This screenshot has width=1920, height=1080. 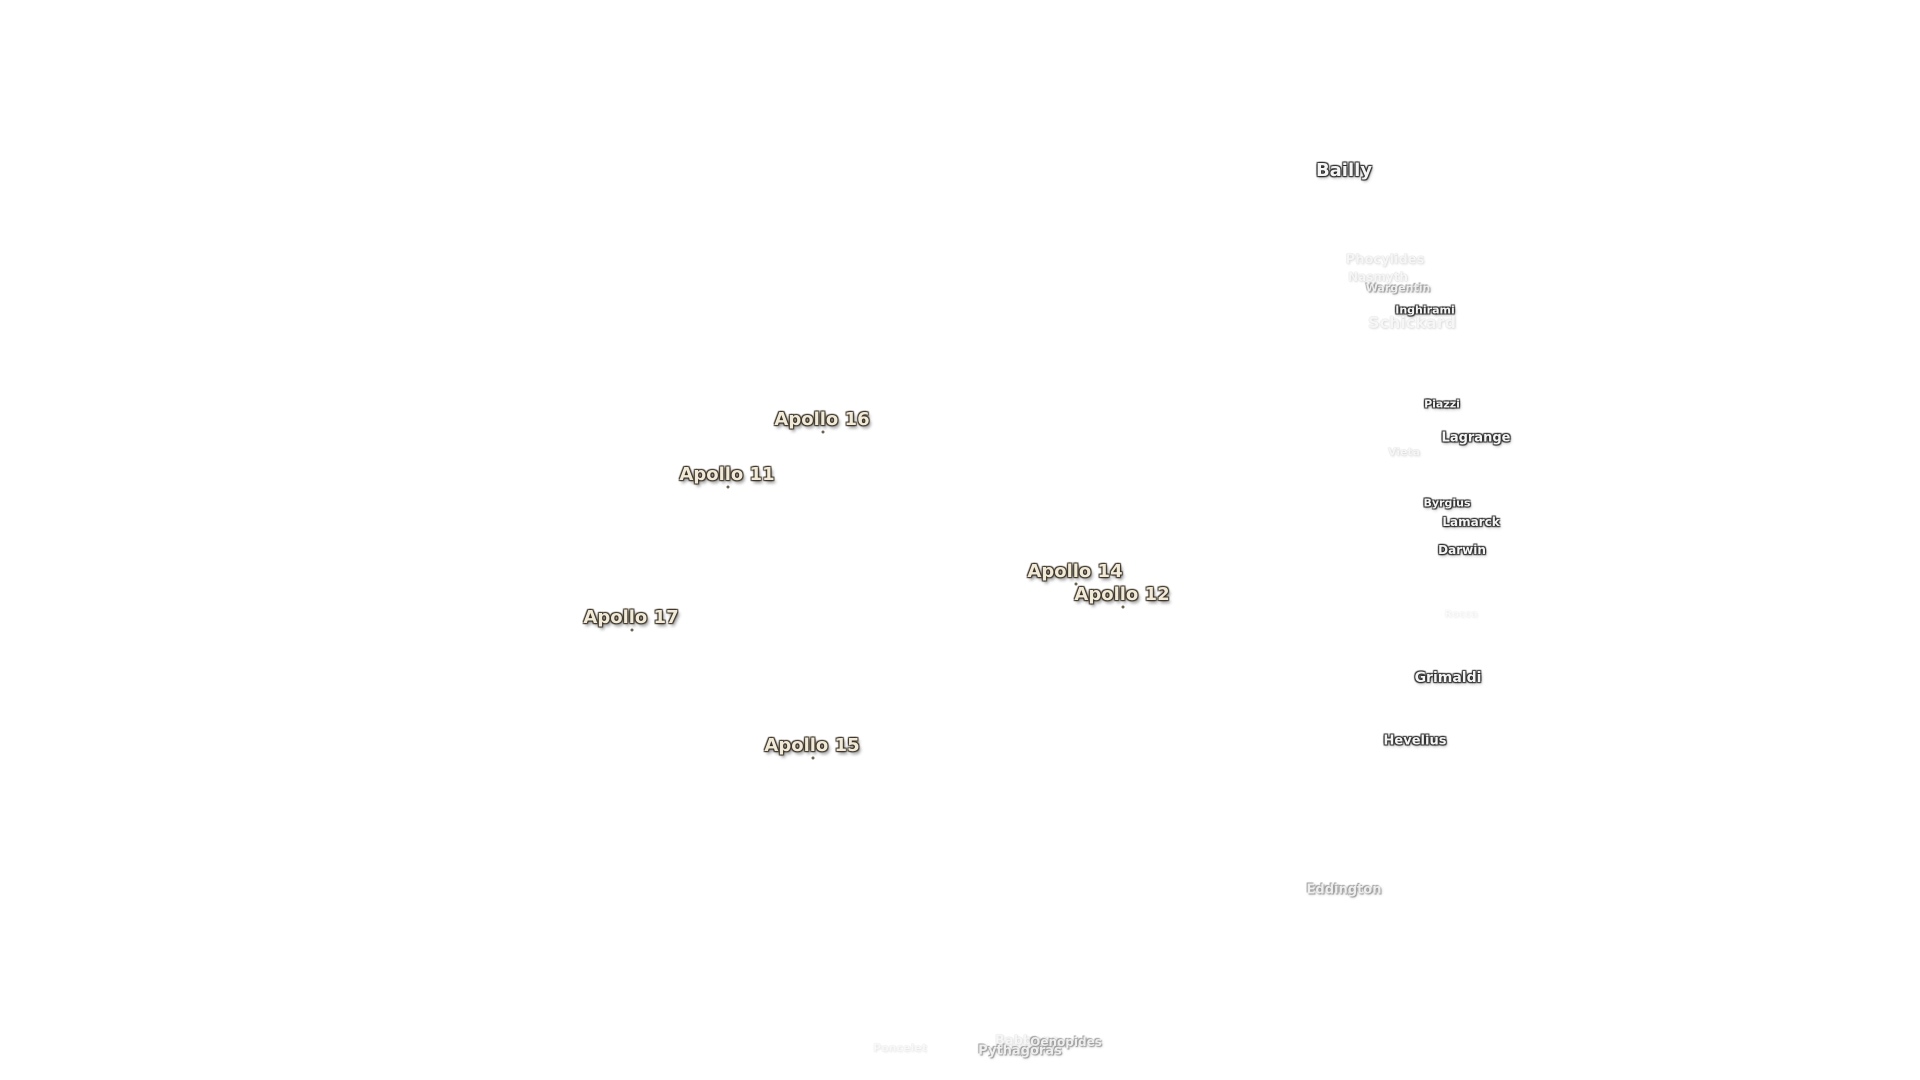 What do you see at coordinates (1447, 503) in the screenshot?
I see `crater-byrgius-label: Byrgius` at bounding box center [1447, 503].